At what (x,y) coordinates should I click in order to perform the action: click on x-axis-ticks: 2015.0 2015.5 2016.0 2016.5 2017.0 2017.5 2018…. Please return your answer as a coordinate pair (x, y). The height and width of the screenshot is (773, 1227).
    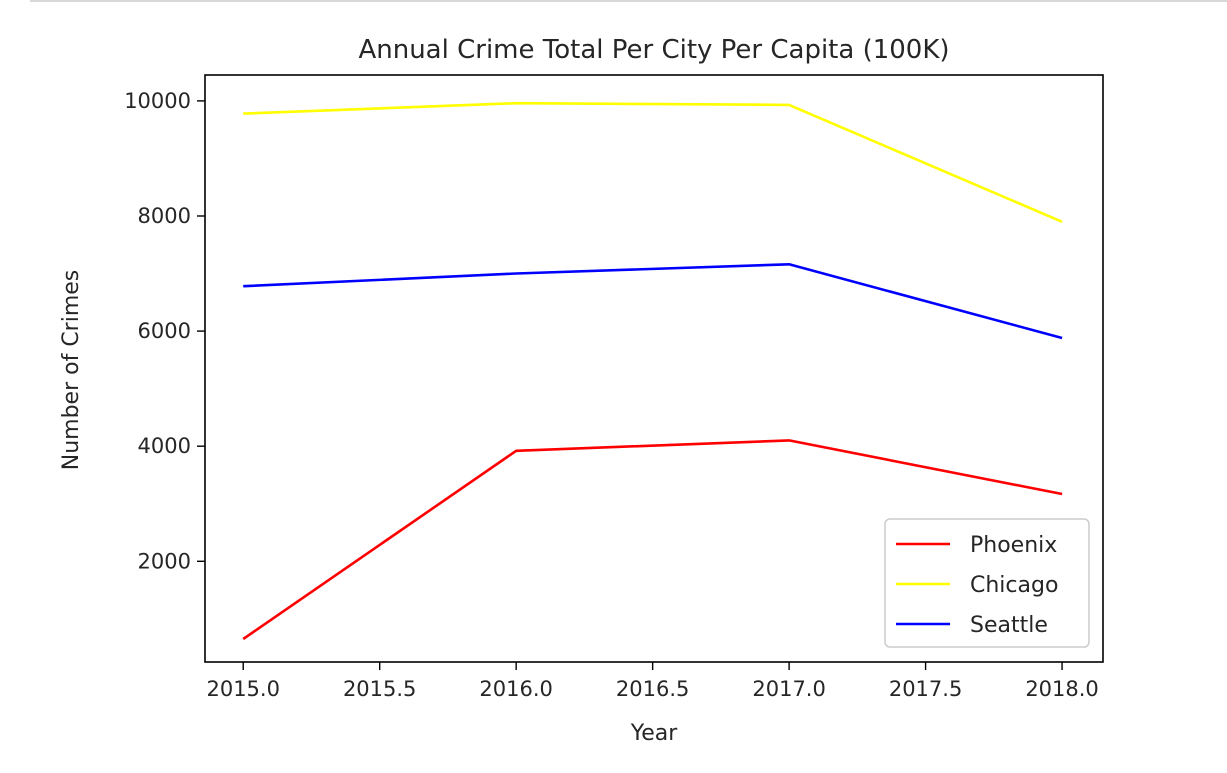
    Looking at the image, I should click on (652, 681).